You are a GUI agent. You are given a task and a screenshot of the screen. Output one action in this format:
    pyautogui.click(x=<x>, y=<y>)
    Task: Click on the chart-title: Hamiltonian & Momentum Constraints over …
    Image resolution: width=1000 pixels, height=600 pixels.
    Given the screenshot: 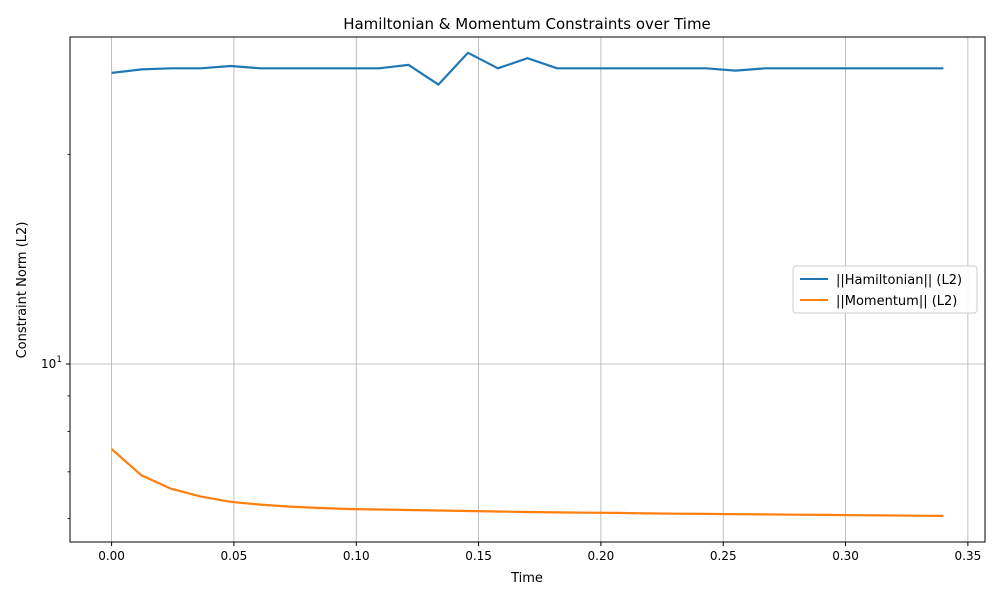 What is the action you would take?
    pyautogui.click(x=527, y=24)
    